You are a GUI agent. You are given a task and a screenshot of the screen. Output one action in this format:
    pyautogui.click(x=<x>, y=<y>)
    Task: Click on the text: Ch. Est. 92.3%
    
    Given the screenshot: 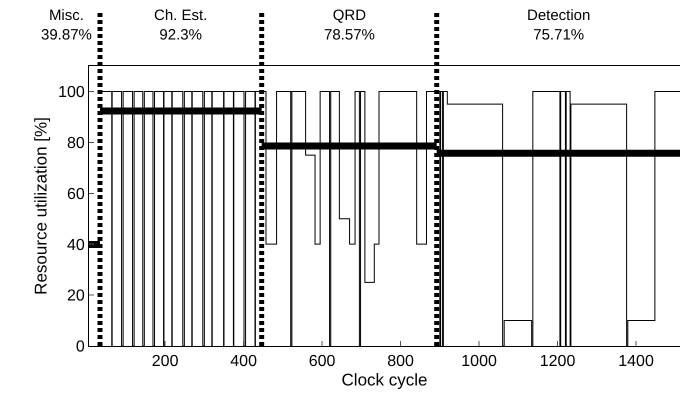 What is the action you would take?
    pyautogui.click(x=181, y=25)
    